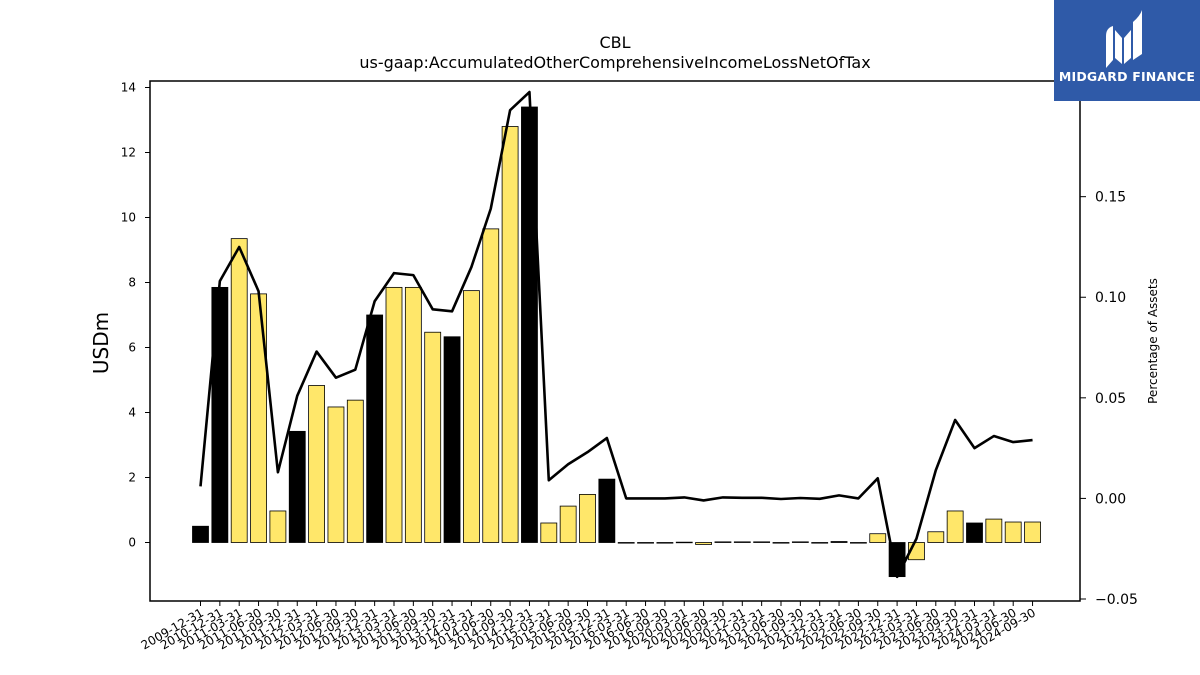  Describe the element at coordinates (1124, 39) in the screenshot. I see `midgard-logo-icon` at that location.